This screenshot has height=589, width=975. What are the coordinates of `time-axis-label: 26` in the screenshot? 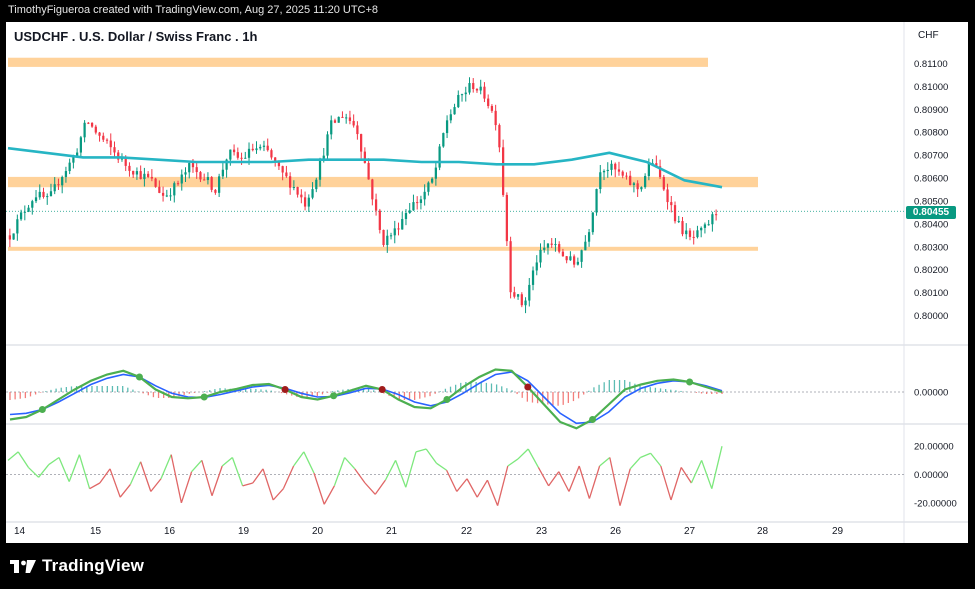 It's located at (616, 531).